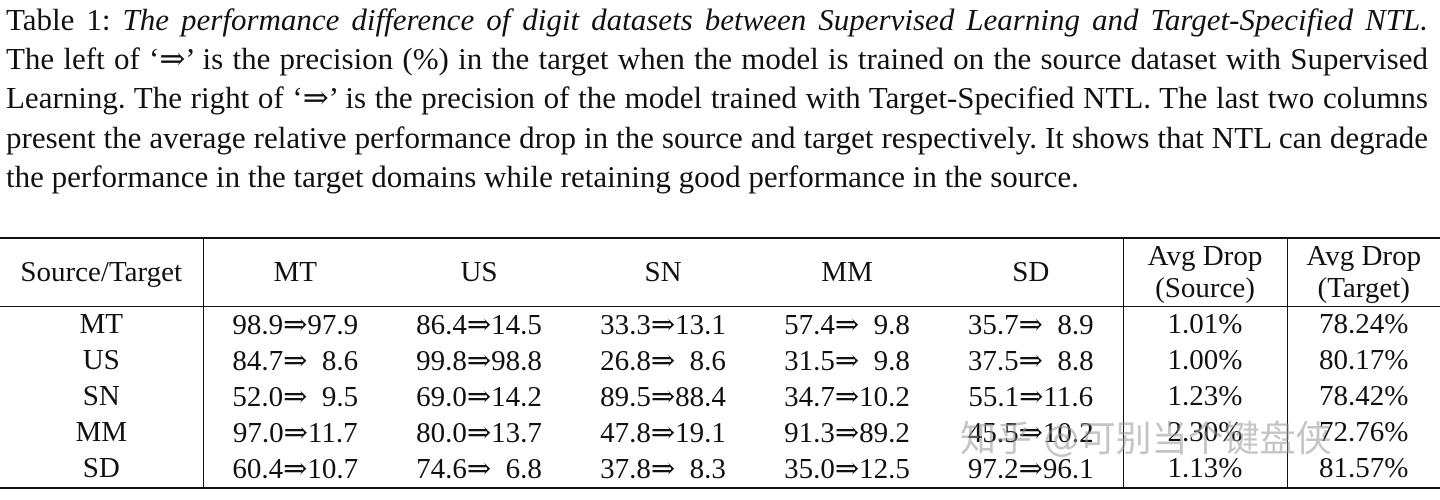 This screenshot has width=1440, height=500. Describe the element at coordinates (1364, 323) in the screenshot. I see `table-cell: 78.24%` at that location.